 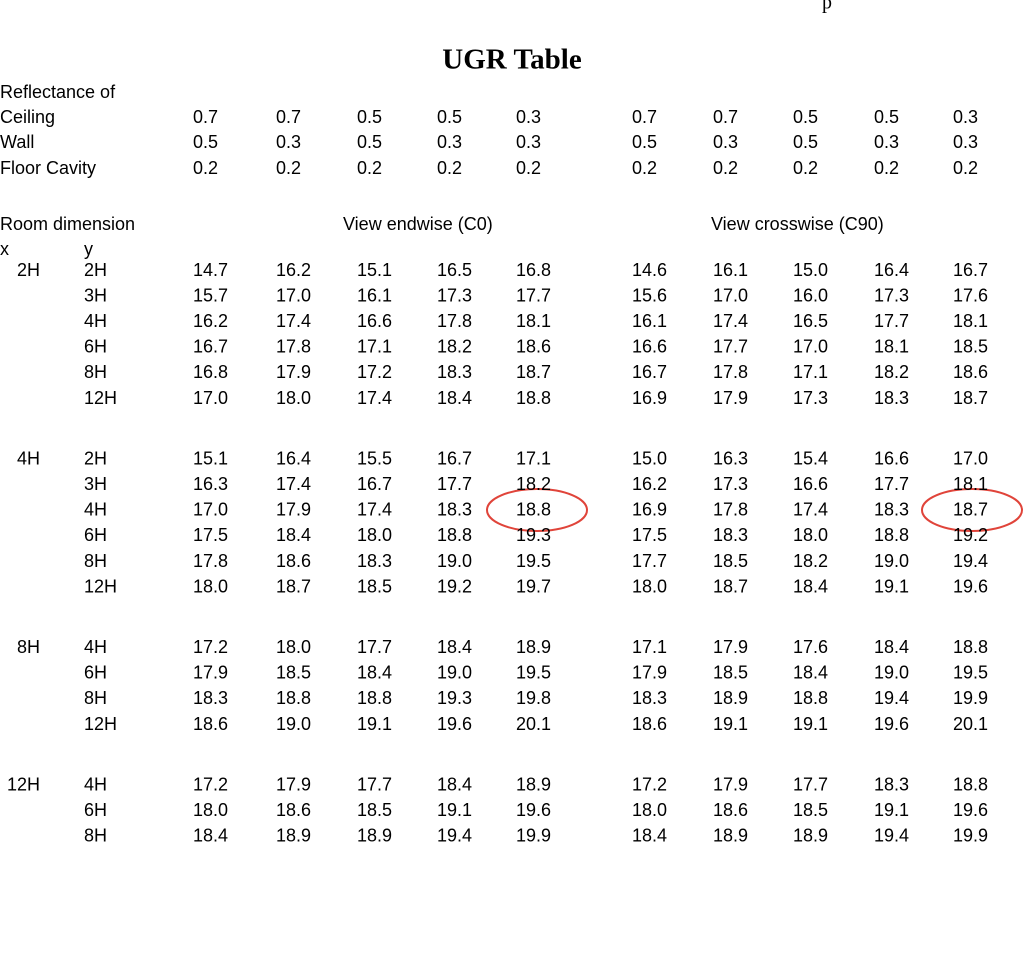 What do you see at coordinates (28, 458) in the screenshot?
I see `group-x-label: 4H` at bounding box center [28, 458].